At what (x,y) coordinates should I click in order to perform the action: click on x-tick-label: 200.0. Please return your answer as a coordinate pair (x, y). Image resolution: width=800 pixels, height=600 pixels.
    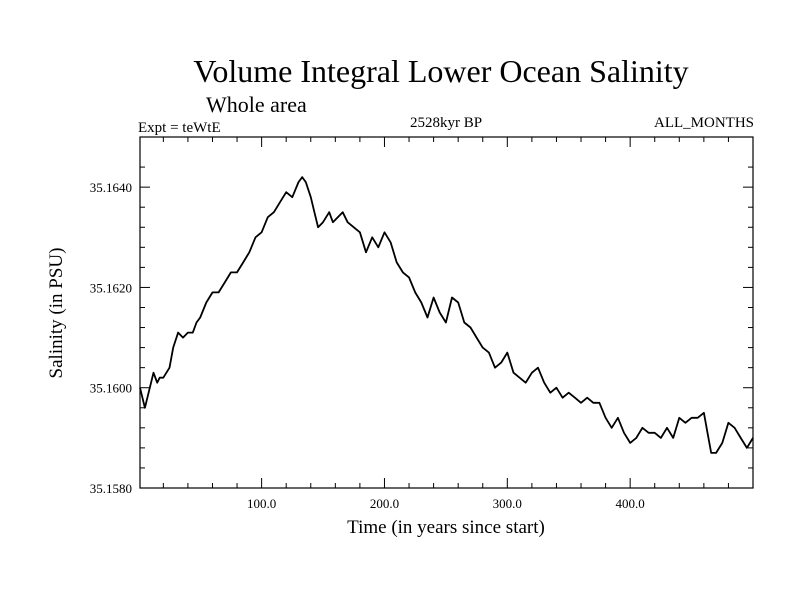
    Looking at the image, I should click on (384, 503).